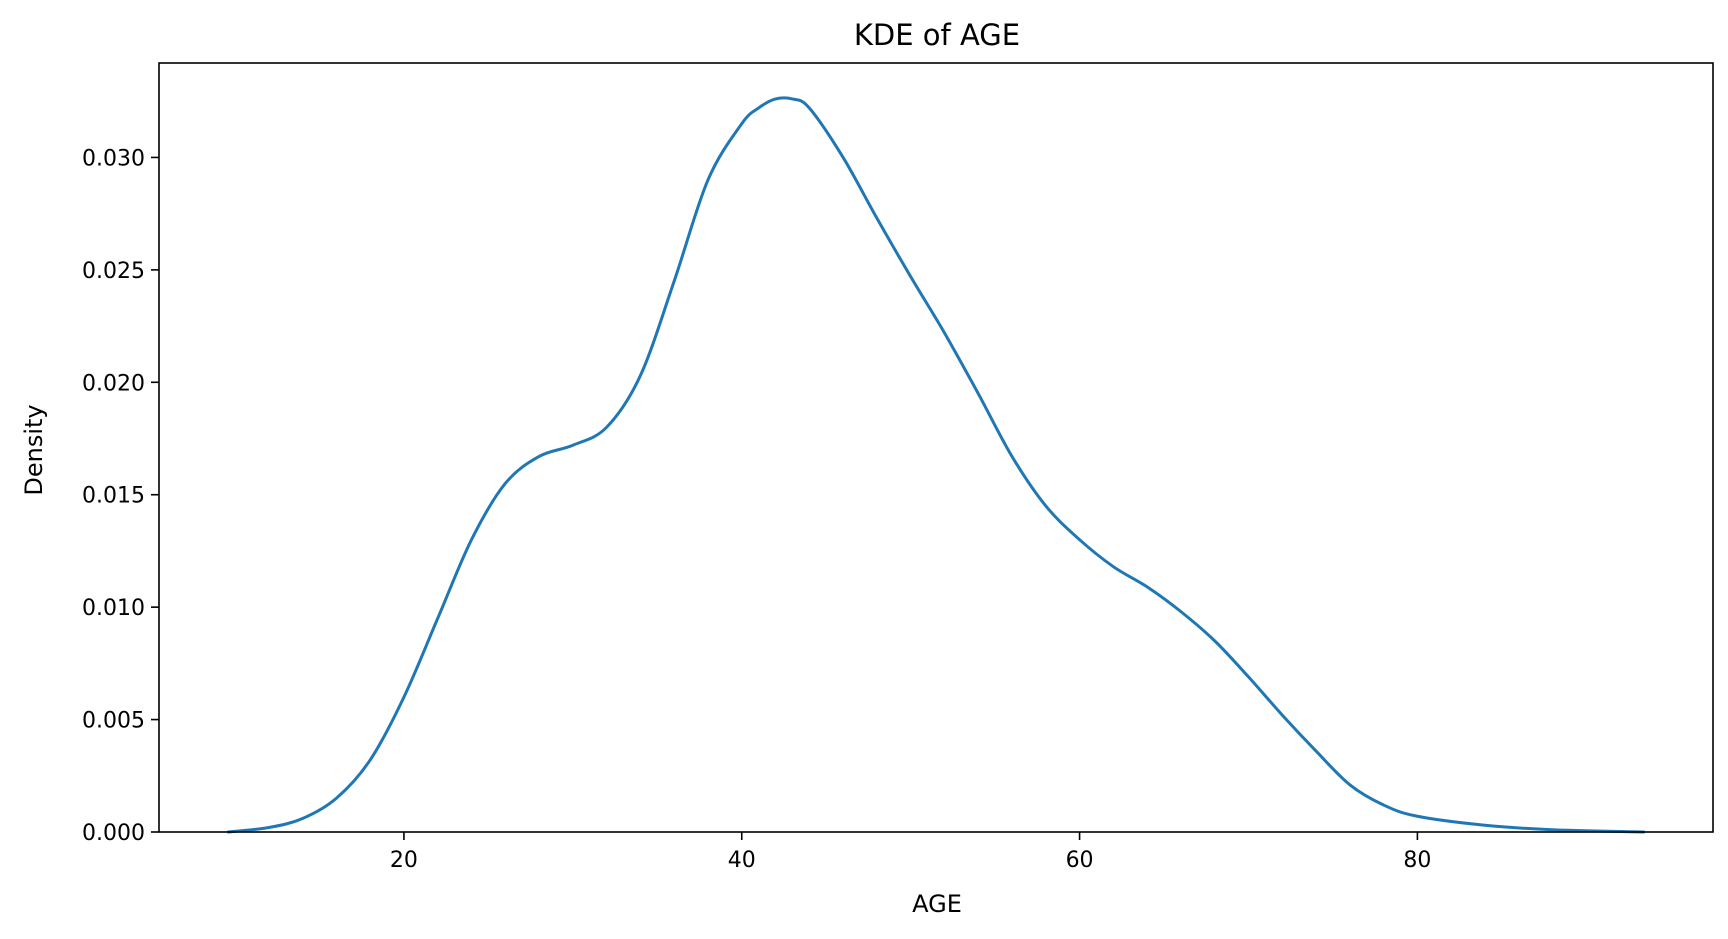 This screenshot has height=939, width=1728. What do you see at coordinates (113, 721) in the screenshot?
I see `y-tick-label: 0.005` at bounding box center [113, 721].